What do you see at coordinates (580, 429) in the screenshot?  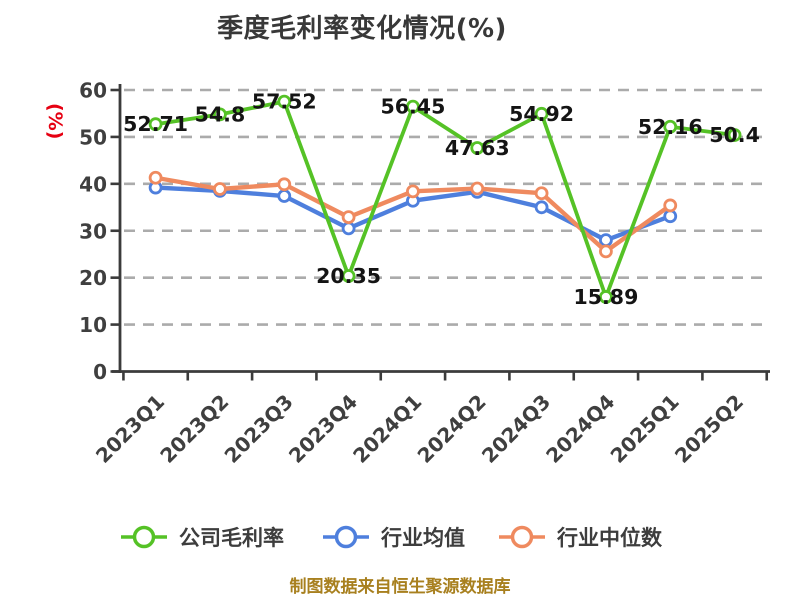 I see `x-tick-label-2024Q4: 2024Q4` at bounding box center [580, 429].